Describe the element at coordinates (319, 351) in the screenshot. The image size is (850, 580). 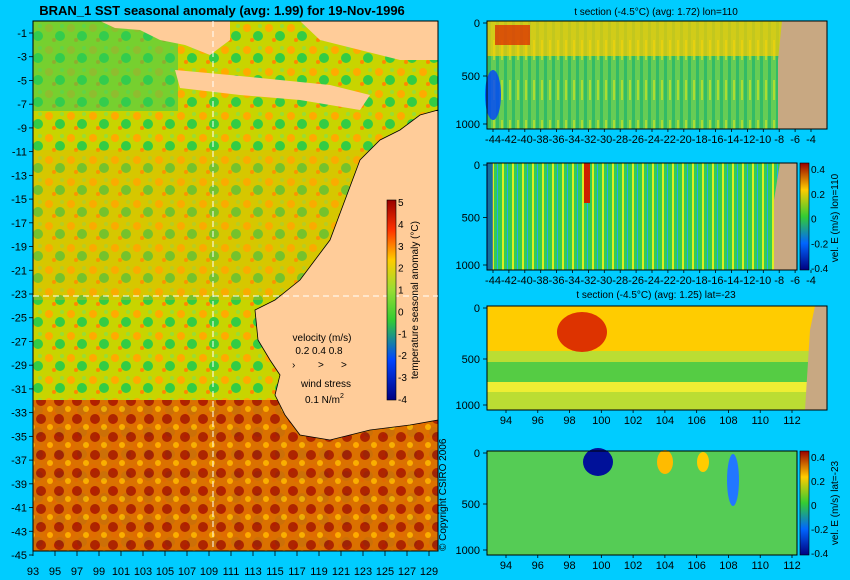
I see `velocity-scale: 0.2 0.4 0.8` at that location.